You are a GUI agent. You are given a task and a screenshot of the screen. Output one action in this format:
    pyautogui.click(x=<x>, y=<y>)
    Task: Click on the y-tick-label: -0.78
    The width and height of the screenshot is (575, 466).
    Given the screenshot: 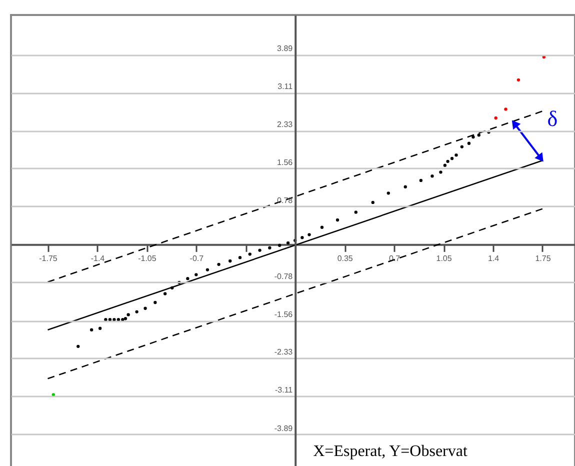 What is the action you would take?
    pyautogui.click(x=284, y=276)
    